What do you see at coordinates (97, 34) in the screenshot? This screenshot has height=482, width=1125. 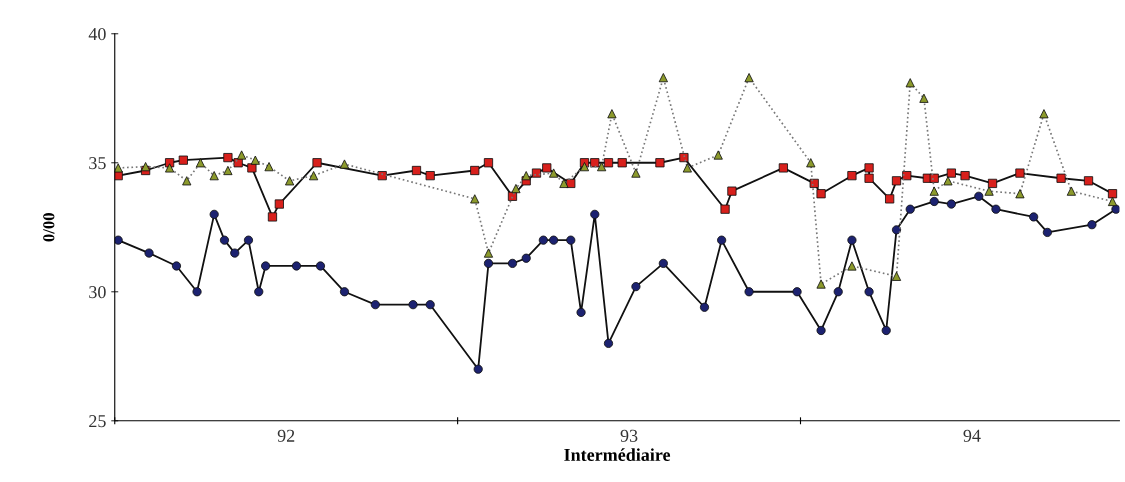 I see `y-tick-label: 40` at bounding box center [97, 34].